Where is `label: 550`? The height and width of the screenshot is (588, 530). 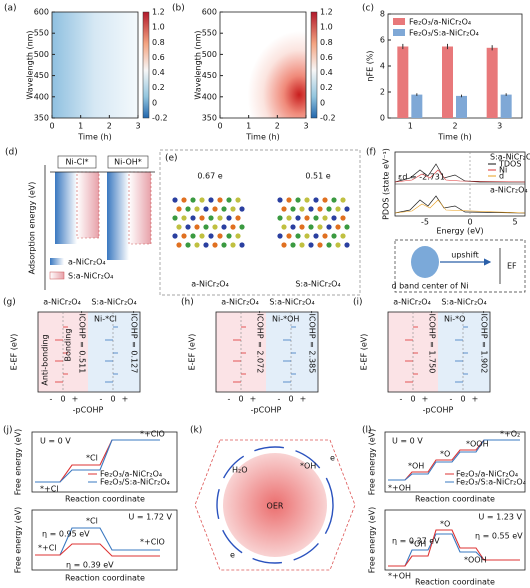 label: 550 is located at coordinates (209, 33).